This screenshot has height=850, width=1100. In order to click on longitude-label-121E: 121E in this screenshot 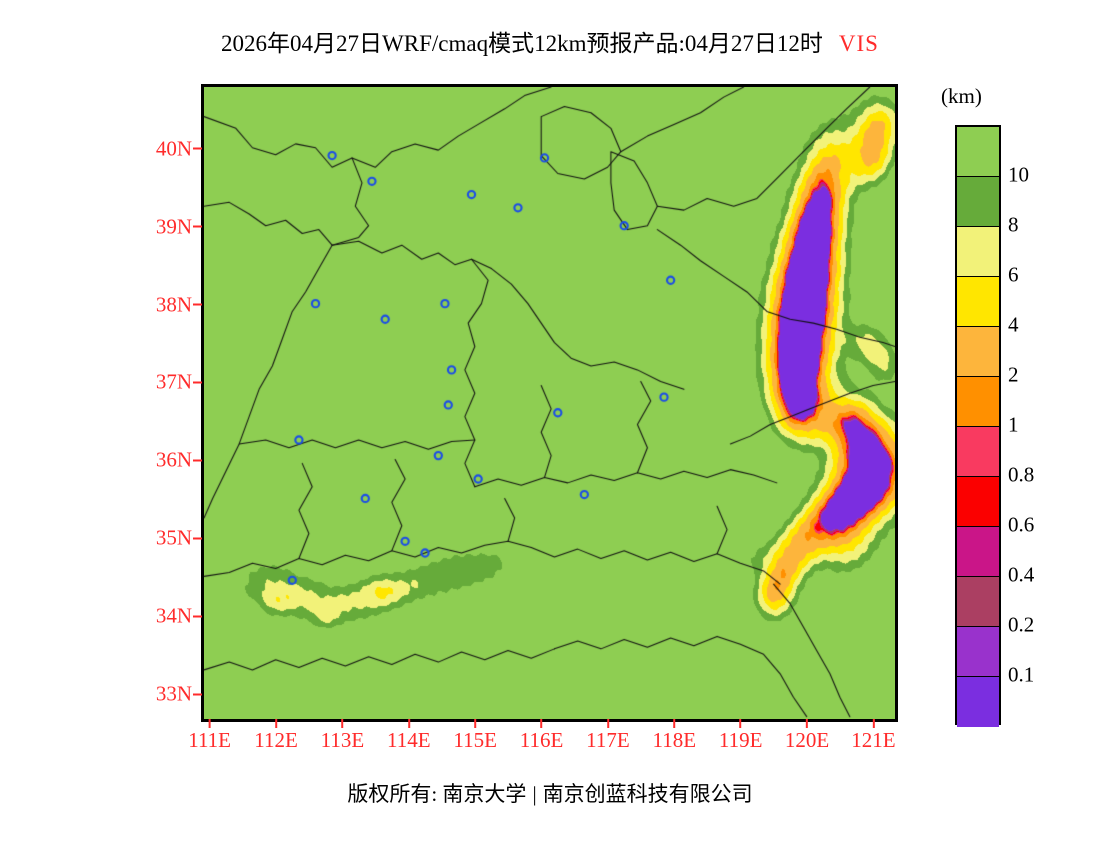, I will do `click(873, 736)`.